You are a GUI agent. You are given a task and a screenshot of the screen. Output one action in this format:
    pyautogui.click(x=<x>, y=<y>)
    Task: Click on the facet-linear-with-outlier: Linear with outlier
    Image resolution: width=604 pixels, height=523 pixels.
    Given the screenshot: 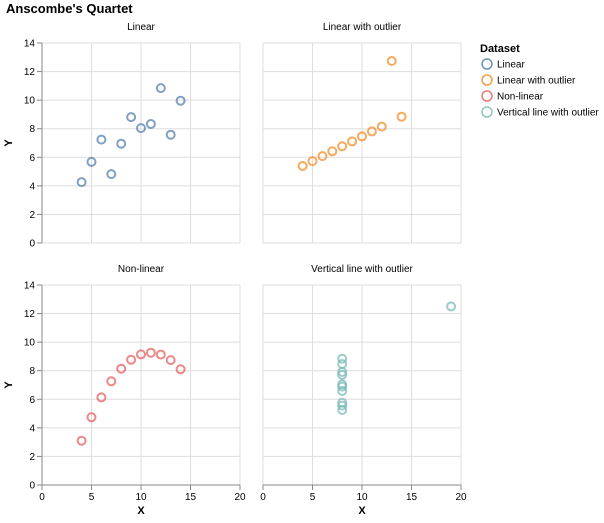 What is the action you would take?
    pyautogui.click(x=362, y=133)
    